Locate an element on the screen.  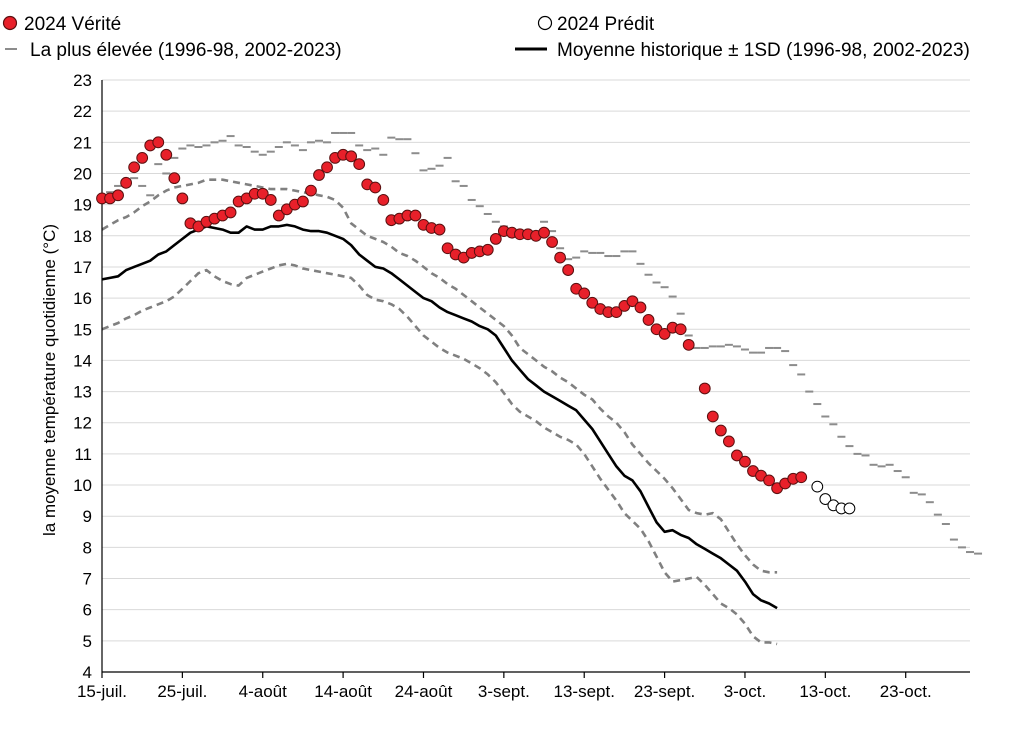
y-tick-label: 8 is located at coordinates (87, 547).